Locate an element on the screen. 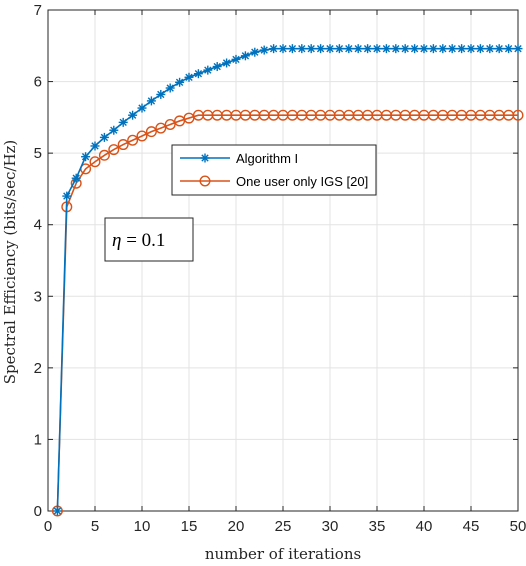 This screenshot has width=526, height=566. y-tick-label: 3 is located at coordinates (38, 296).